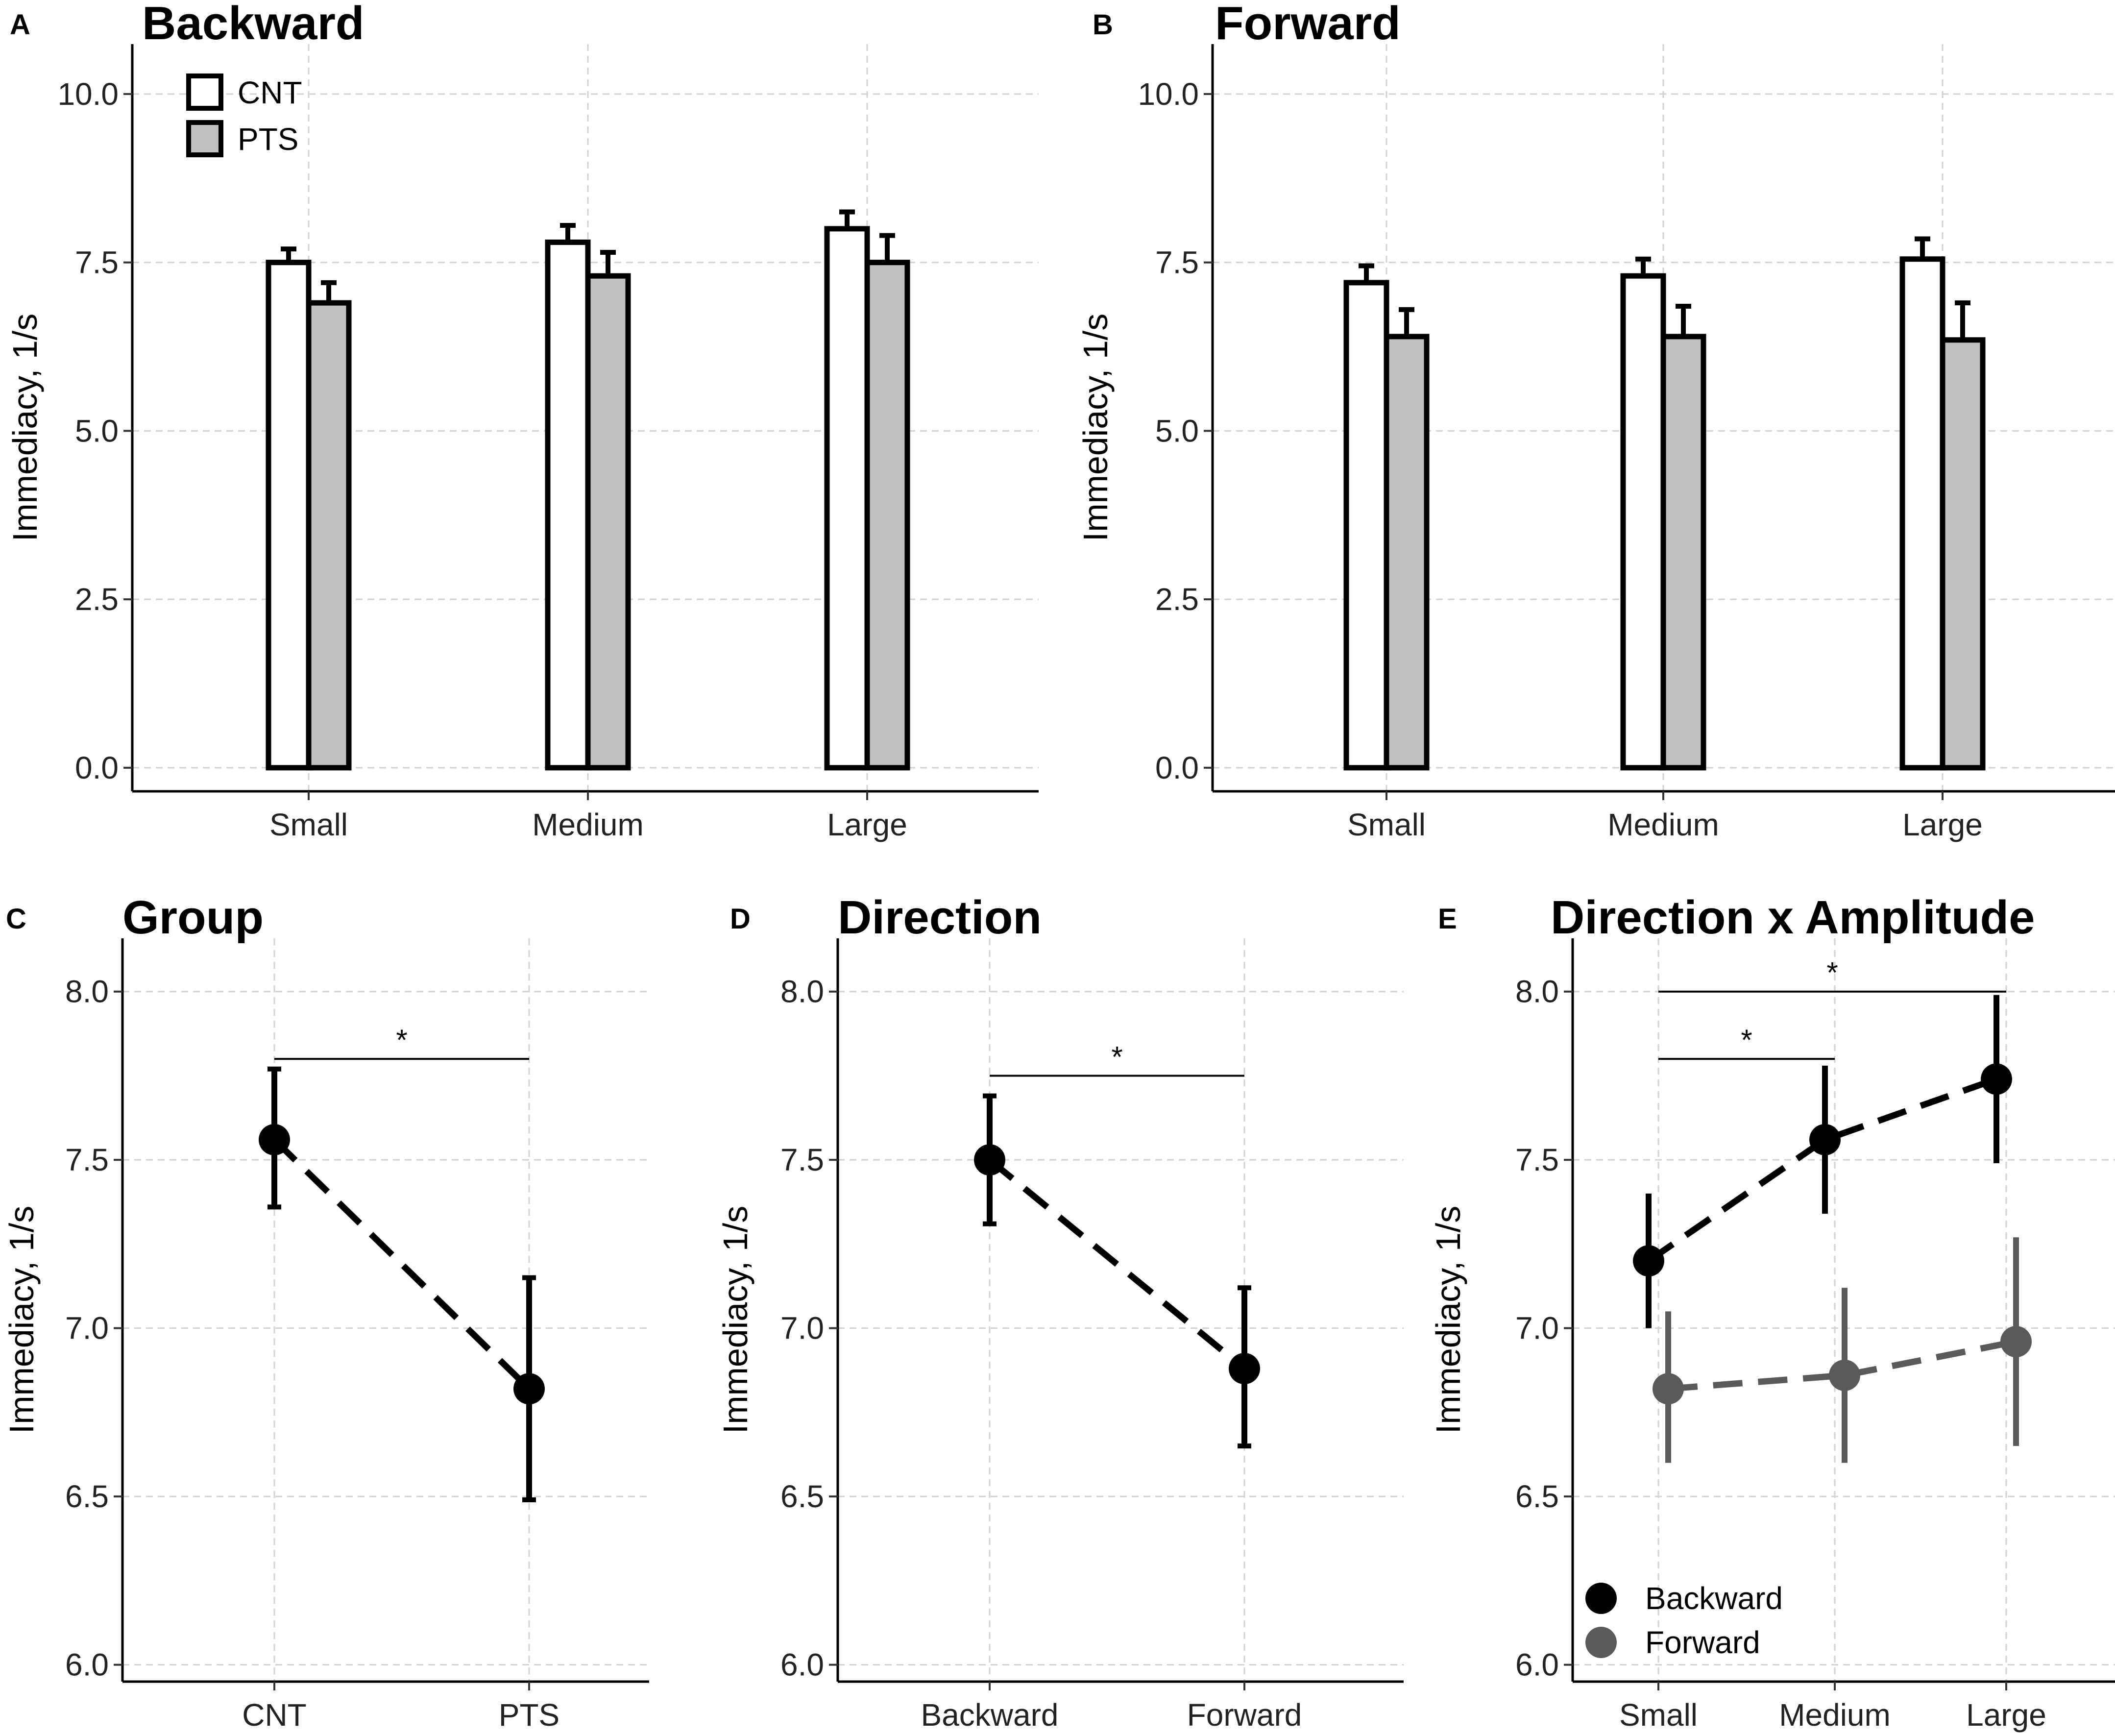  What do you see at coordinates (1702, 1643) in the screenshot?
I see `legend-label: Forward` at bounding box center [1702, 1643].